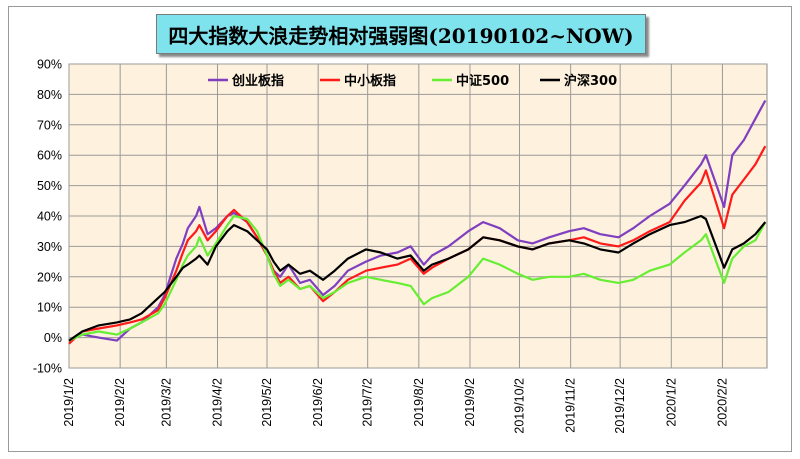  What do you see at coordinates (412, 81) in the screenshot?
I see `legend: 创业板指 中小板指 中证500 沪深300` at bounding box center [412, 81].